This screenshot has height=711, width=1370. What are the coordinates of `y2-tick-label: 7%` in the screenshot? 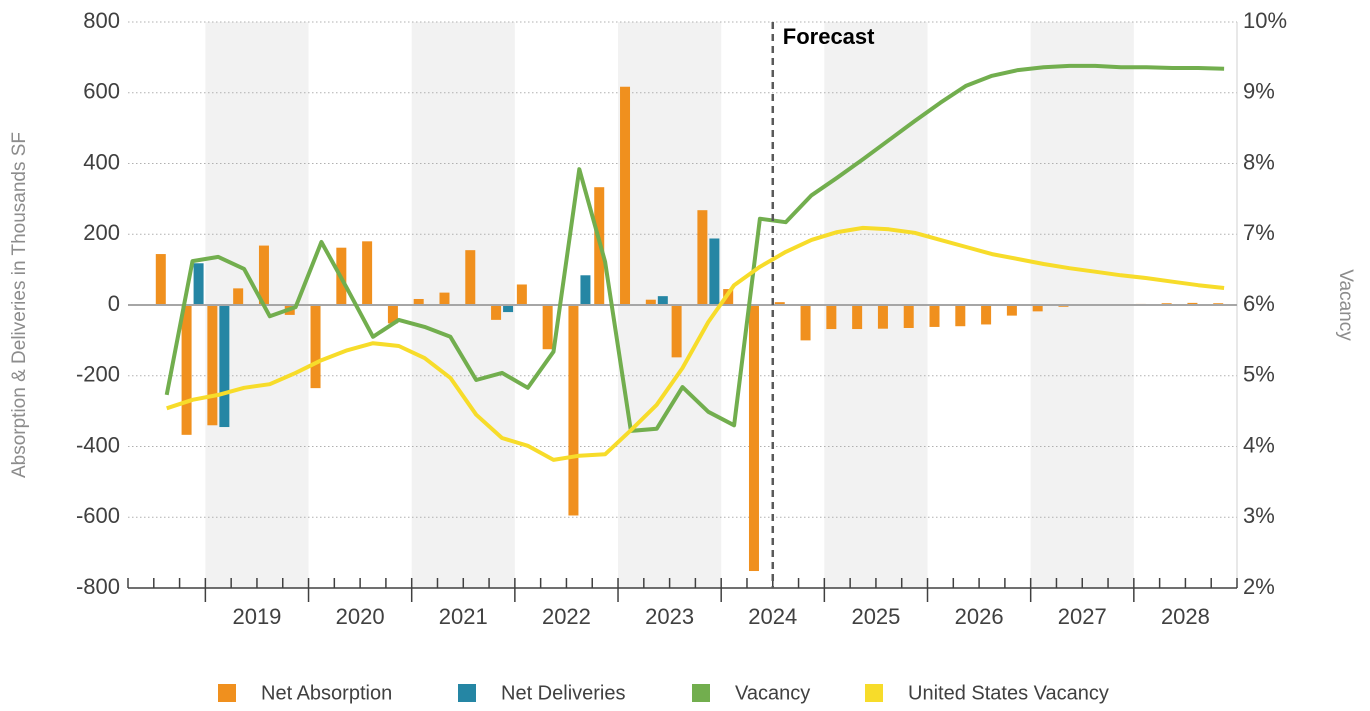 It's located at (1259, 232).